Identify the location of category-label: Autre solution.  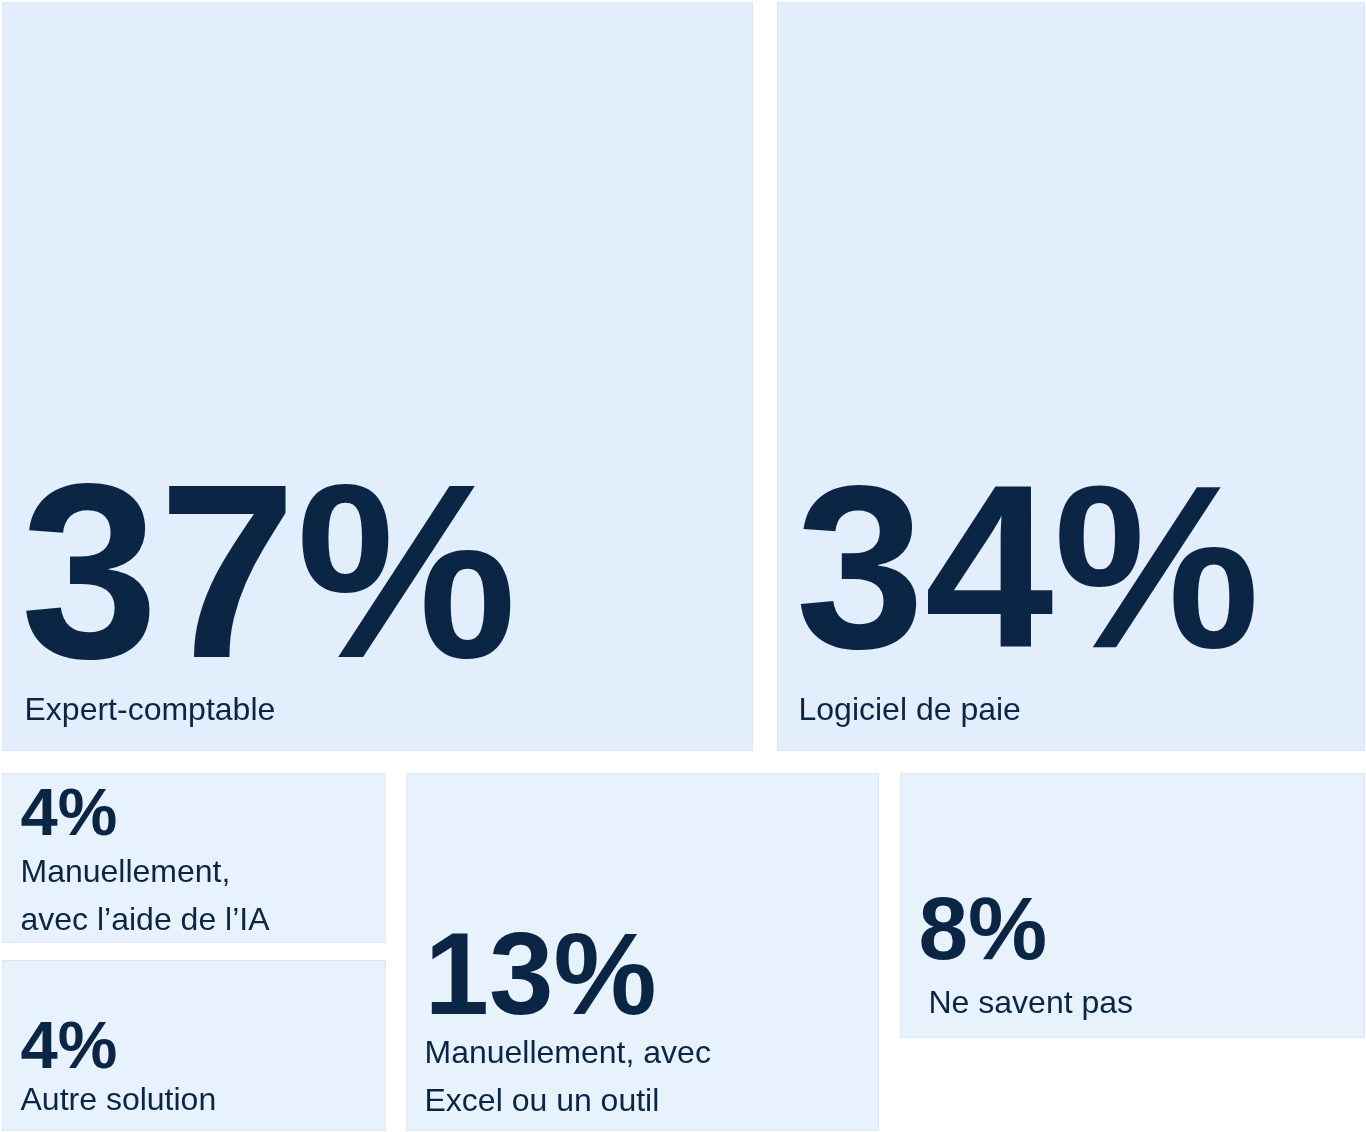
(118, 1098).